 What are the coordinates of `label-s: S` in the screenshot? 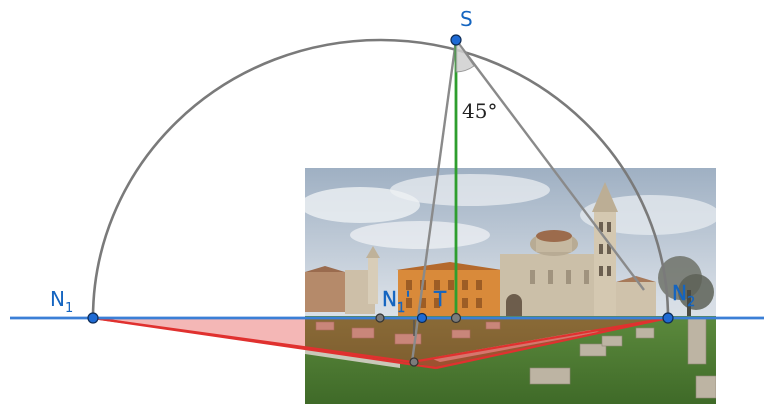 It's located at (466, 19).